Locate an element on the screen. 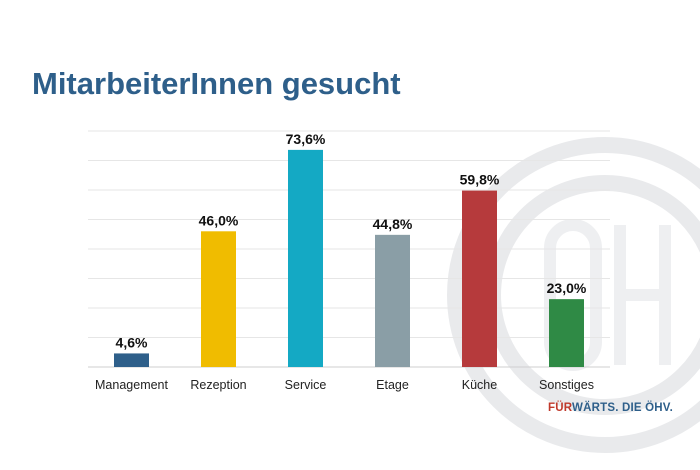 This screenshot has width=700, height=470. data-label: 23,0% is located at coordinates (567, 288).